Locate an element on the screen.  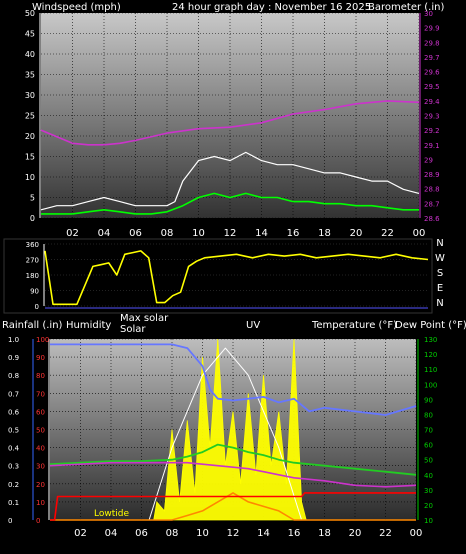
humidity-tick-label: 70 is located at coordinates (40, 394).